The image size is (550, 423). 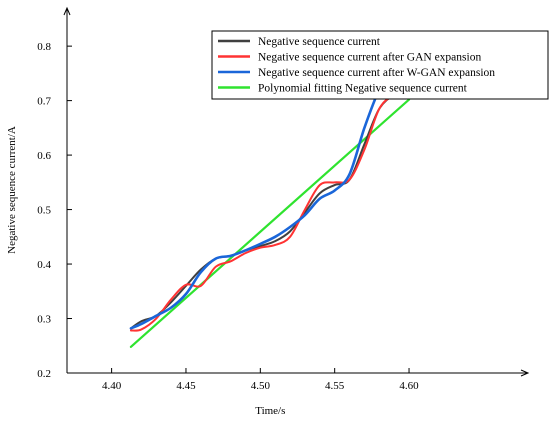 I want to click on y-tick-label: 0.7, so click(x=44, y=102).